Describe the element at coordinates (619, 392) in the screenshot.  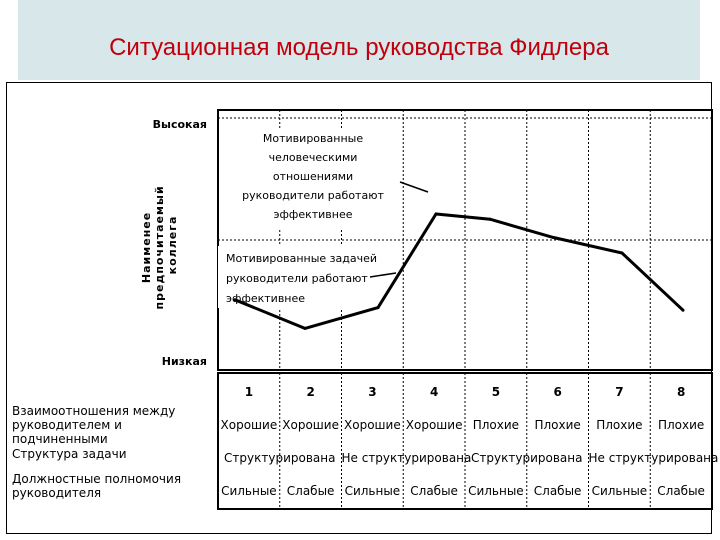
I see `octant-label-7: 7` at that location.